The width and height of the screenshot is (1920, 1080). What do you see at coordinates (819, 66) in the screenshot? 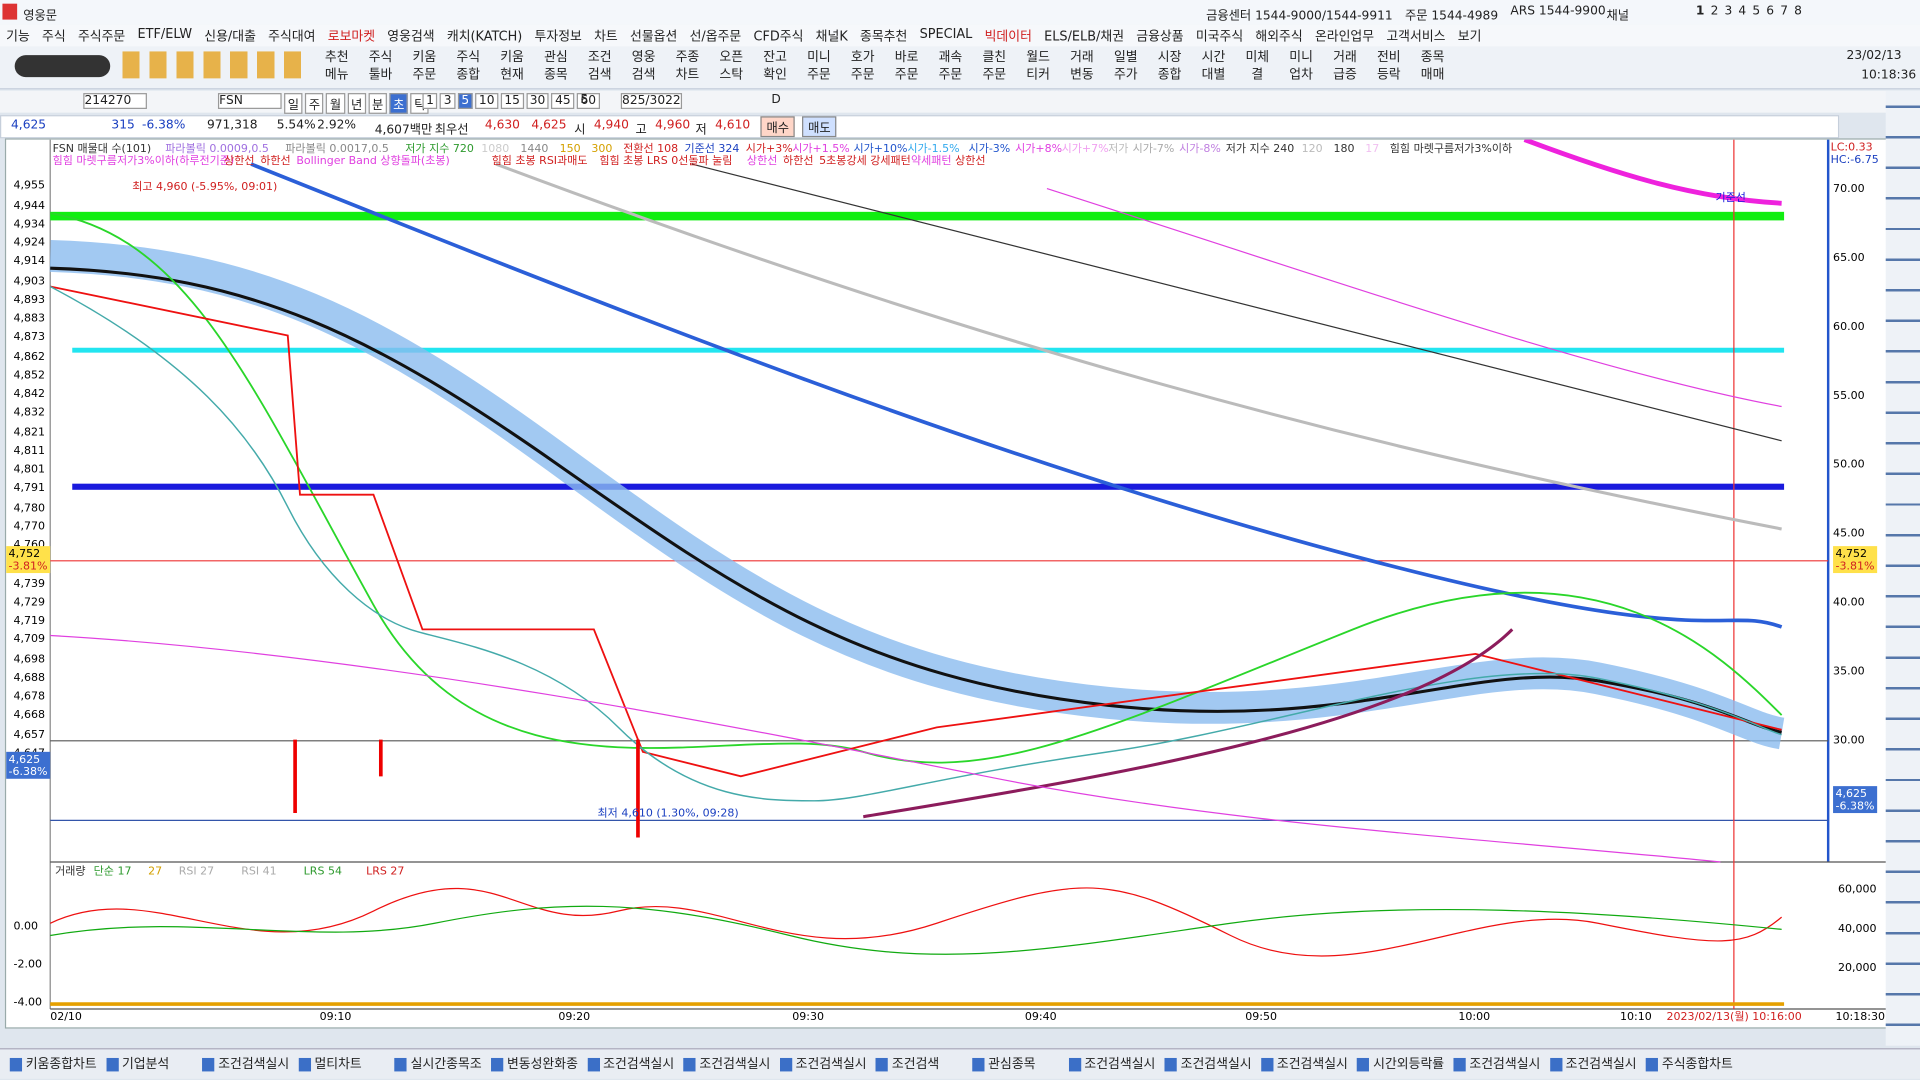
I see `toolbar-button: 미니 주문` at bounding box center [819, 66].